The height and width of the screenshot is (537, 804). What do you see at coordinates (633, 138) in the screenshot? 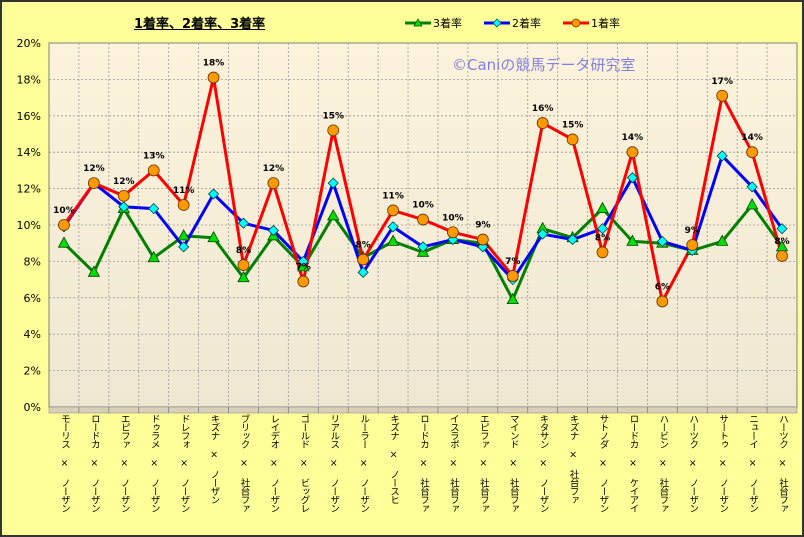
I see `data-label: 14%` at bounding box center [633, 138].